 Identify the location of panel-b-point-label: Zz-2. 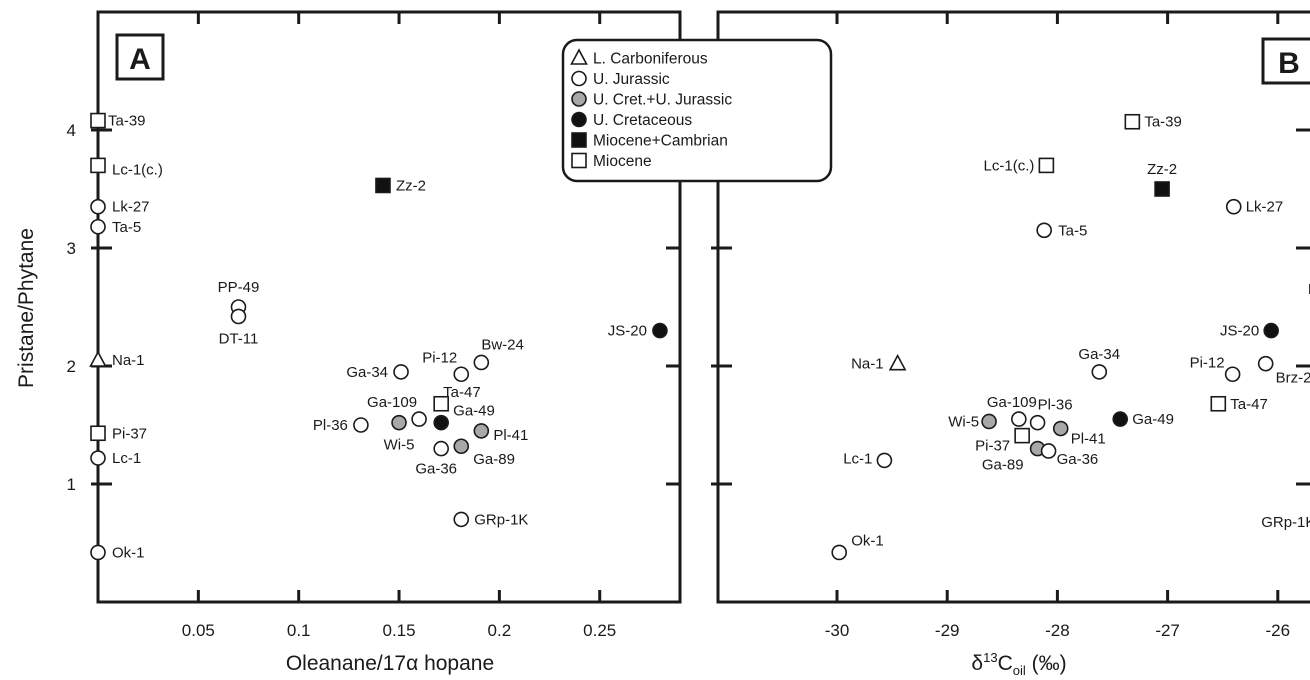
(1162, 169).